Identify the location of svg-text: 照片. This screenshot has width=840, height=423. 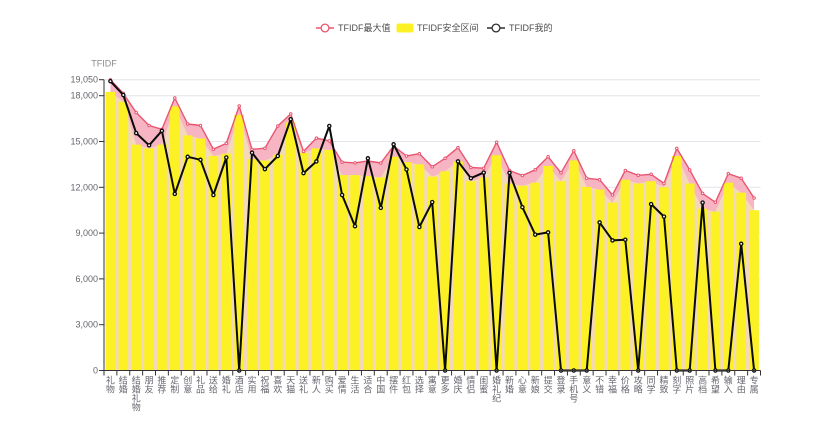
(689, 385).